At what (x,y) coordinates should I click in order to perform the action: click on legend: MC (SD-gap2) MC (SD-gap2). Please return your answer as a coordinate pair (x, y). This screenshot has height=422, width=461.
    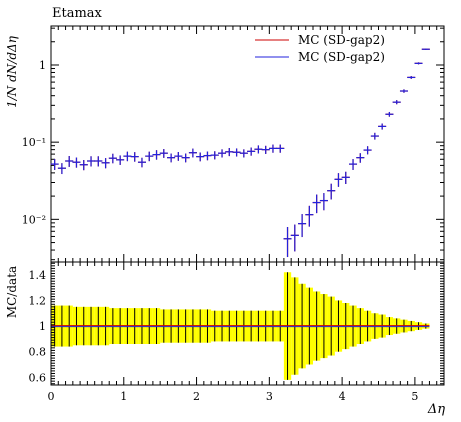
    Looking at the image, I should click on (320, 48).